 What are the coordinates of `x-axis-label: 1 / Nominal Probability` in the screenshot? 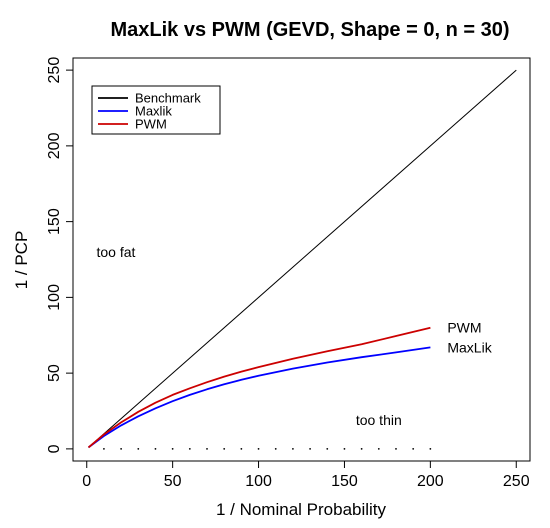 It's located at (301, 509).